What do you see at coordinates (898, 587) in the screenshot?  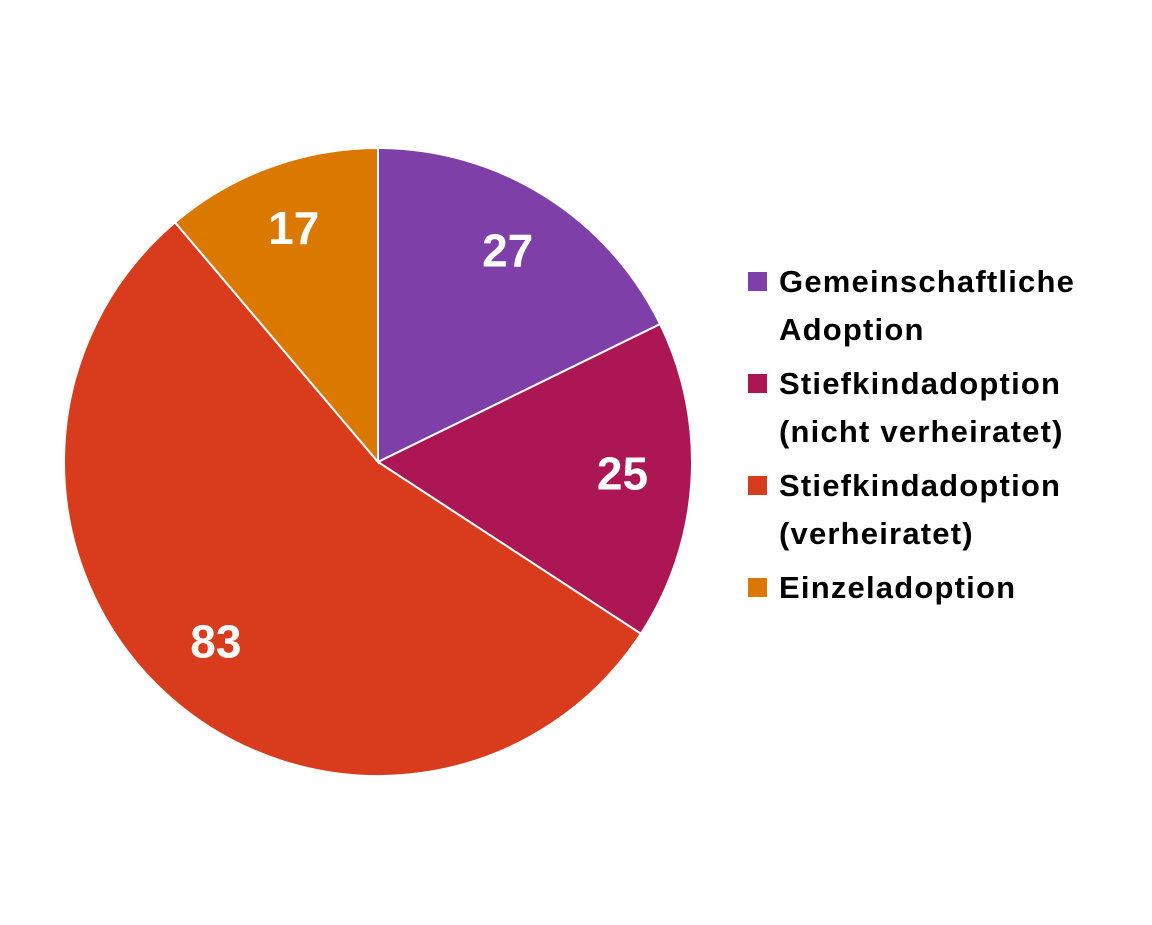 I see `legend-label: Einzeladoption` at bounding box center [898, 587].